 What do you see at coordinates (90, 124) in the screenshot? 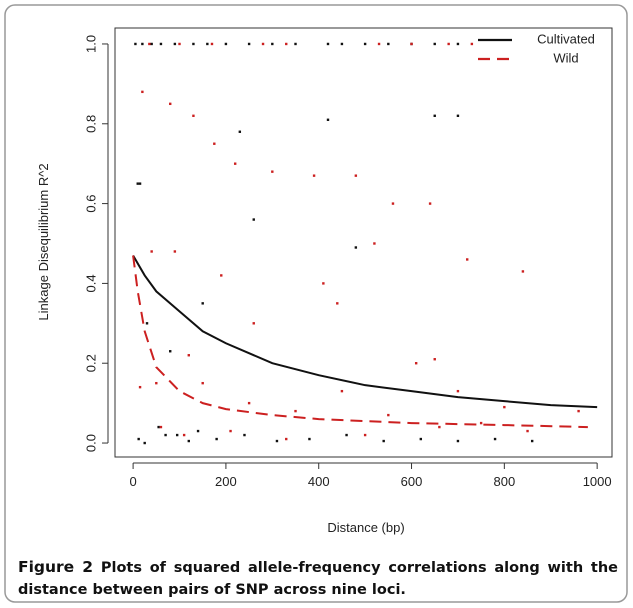
I see `y-tick-label: 0.8` at bounding box center [90, 124].